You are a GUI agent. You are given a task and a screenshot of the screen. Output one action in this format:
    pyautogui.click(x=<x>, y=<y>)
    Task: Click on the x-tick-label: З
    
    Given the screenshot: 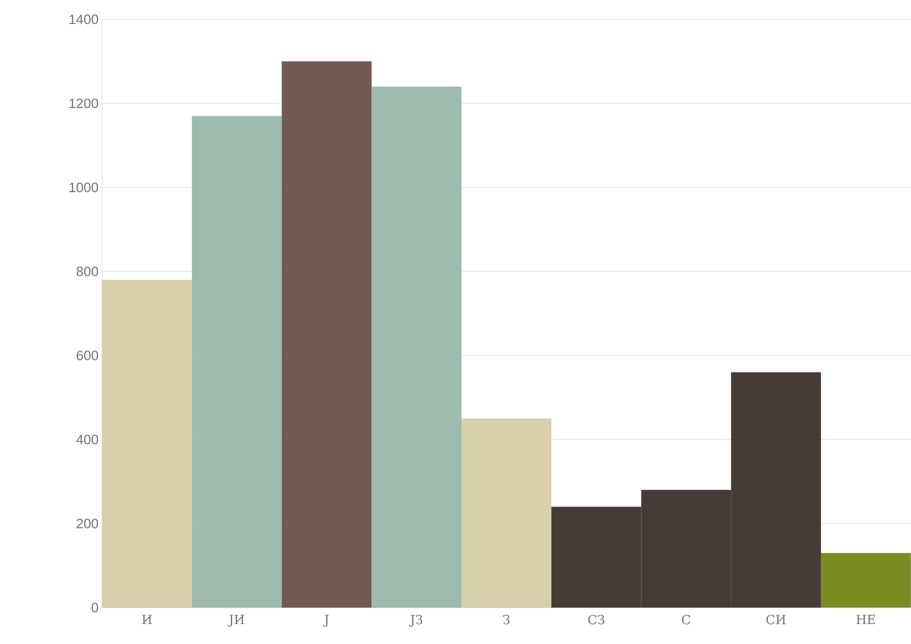 What is the action you would take?
    pyautogui.click(x=506, y=619)
    